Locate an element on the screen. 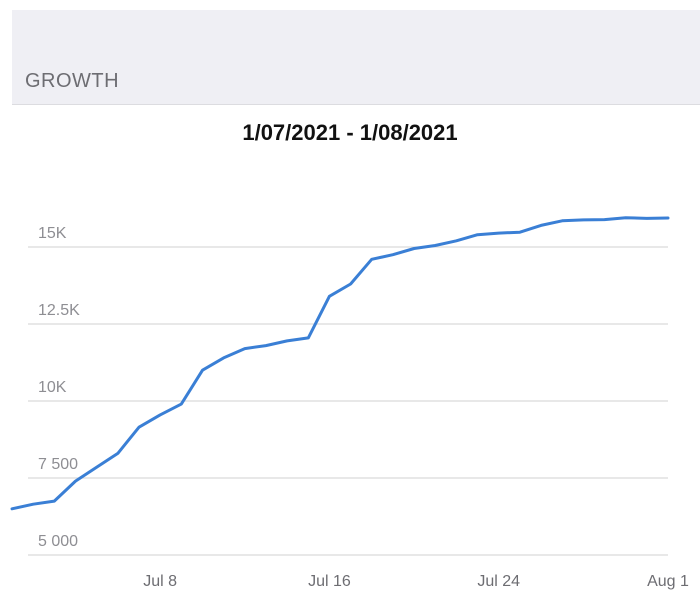  x-axis-labels: Jul 8 Jul 16 Jul 24 Aug 1 is located at coordinates (416, 581).